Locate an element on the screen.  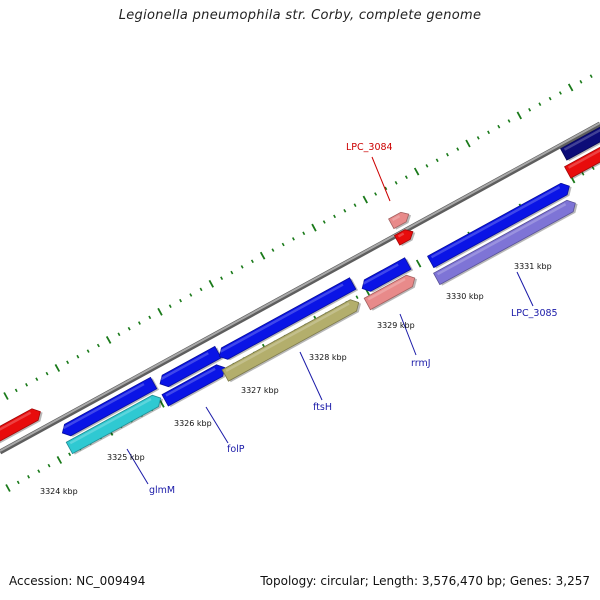
gene-red-right-edge is located at coordinates (582, 160).